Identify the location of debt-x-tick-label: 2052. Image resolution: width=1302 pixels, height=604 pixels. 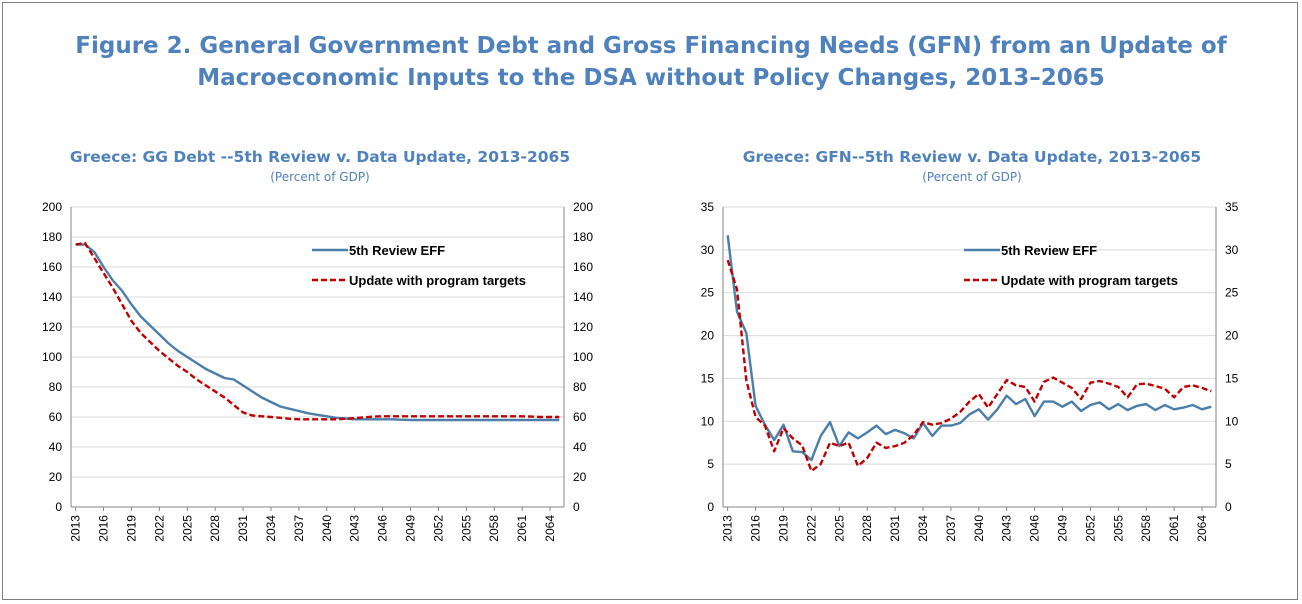
(438, 528).